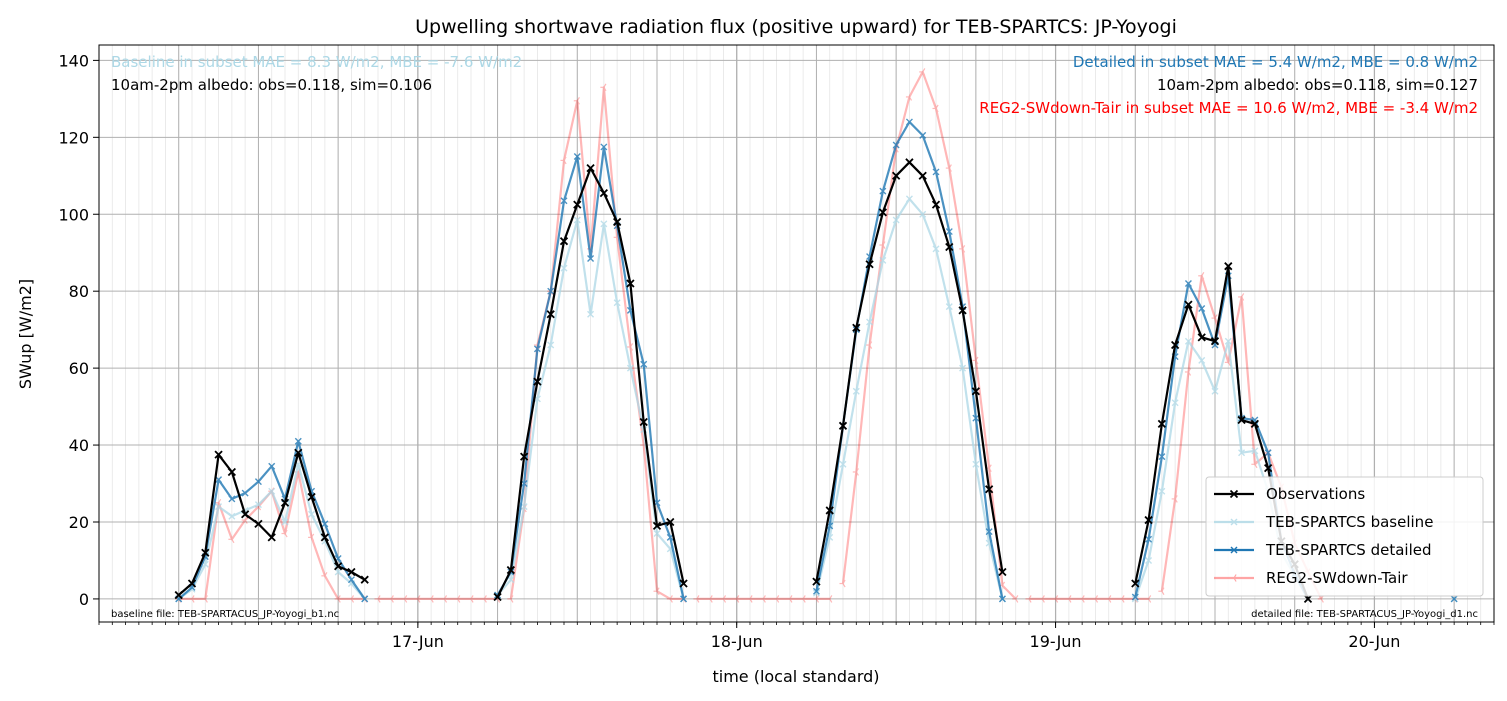 Image resolution: width=1507 pixels, height=701 pixels. What do you see at coordinates (1317, 85) in the screenshot?
I see `detailed-albedo-annotation: 10am-2pm albedo: obs=0.118, sim=0.127` at bounding box center [1317, 85].